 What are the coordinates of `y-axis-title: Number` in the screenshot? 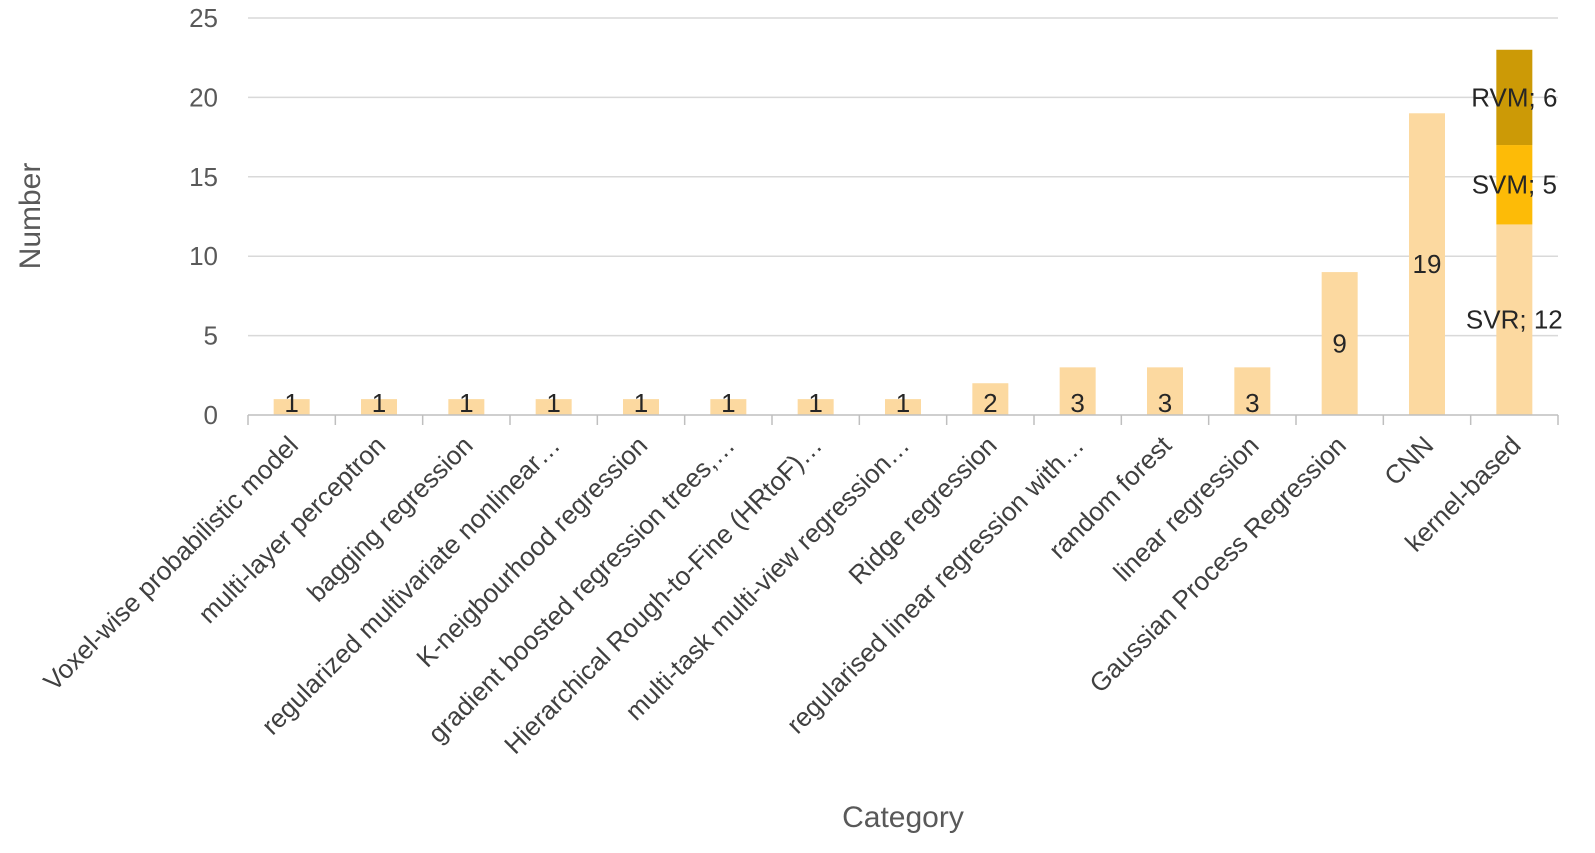 It's located at (30, 216).